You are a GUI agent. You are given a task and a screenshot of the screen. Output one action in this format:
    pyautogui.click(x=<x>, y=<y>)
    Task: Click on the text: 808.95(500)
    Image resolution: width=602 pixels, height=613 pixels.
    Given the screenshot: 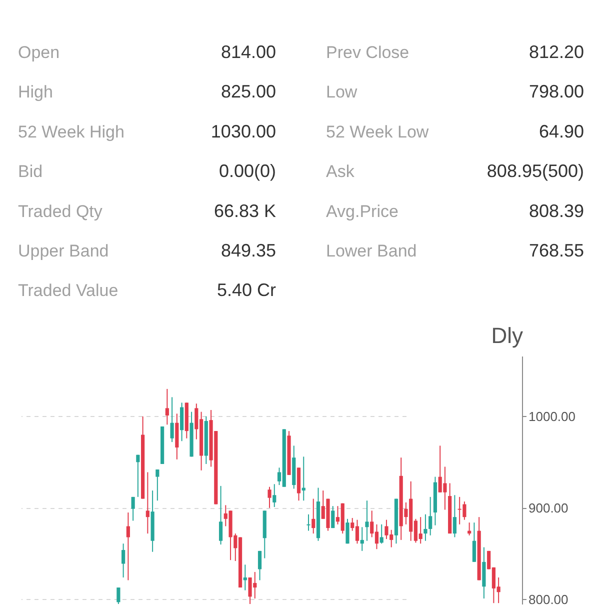 What is the action you would take?
    pyautogui.click(x=535, y=171)
    